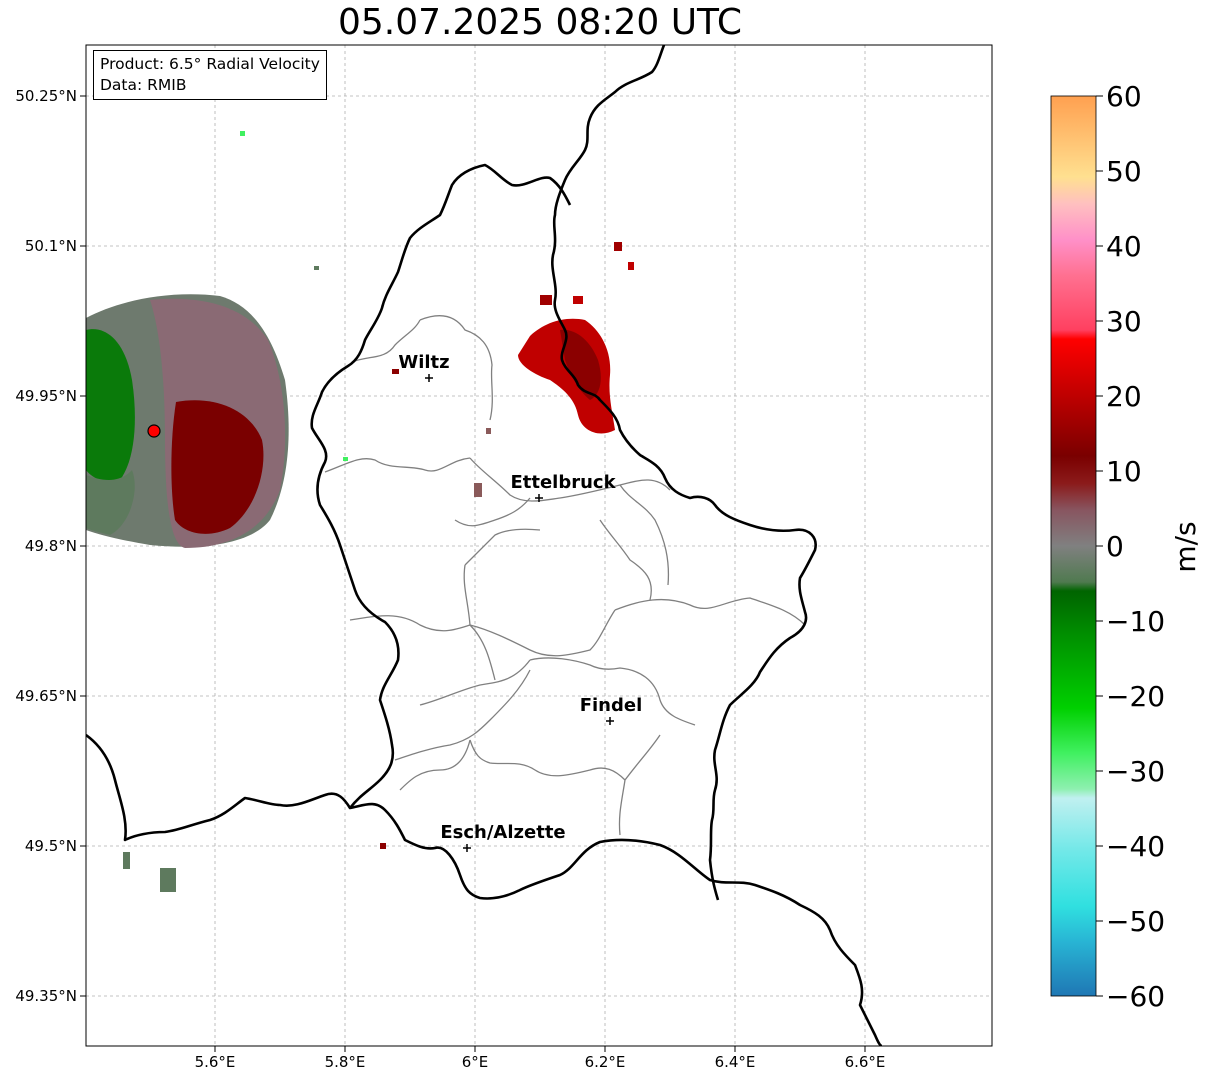 The image size is (1207, 1081). I want to click on lat-tick-label: 49.8°N, so click(51, 546).